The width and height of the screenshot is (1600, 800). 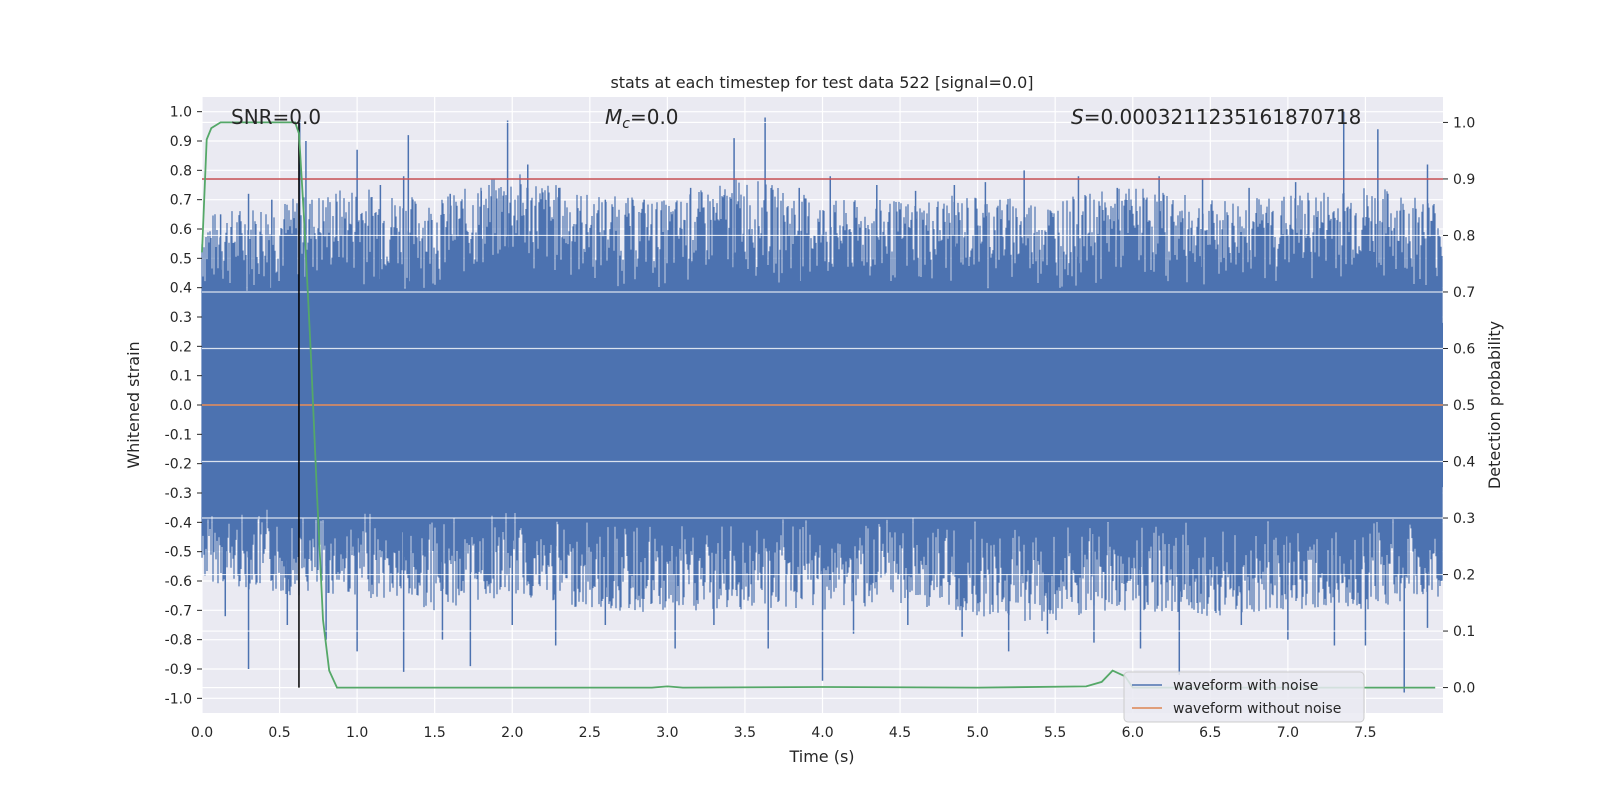 What do you see at coordinates (1464, 123) in the screenshot?
I see `y2-tick-label: 1.0` at bounding box center [1464, 123].